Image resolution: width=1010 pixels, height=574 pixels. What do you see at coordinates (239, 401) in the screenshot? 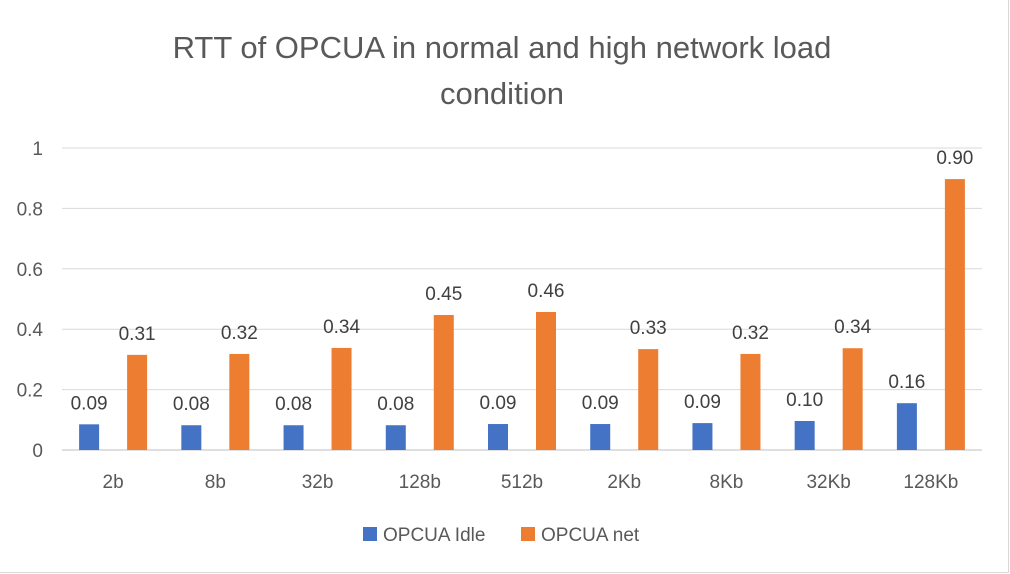
I see `bar-opcua-net-8b` at bounding box center [239, 401].